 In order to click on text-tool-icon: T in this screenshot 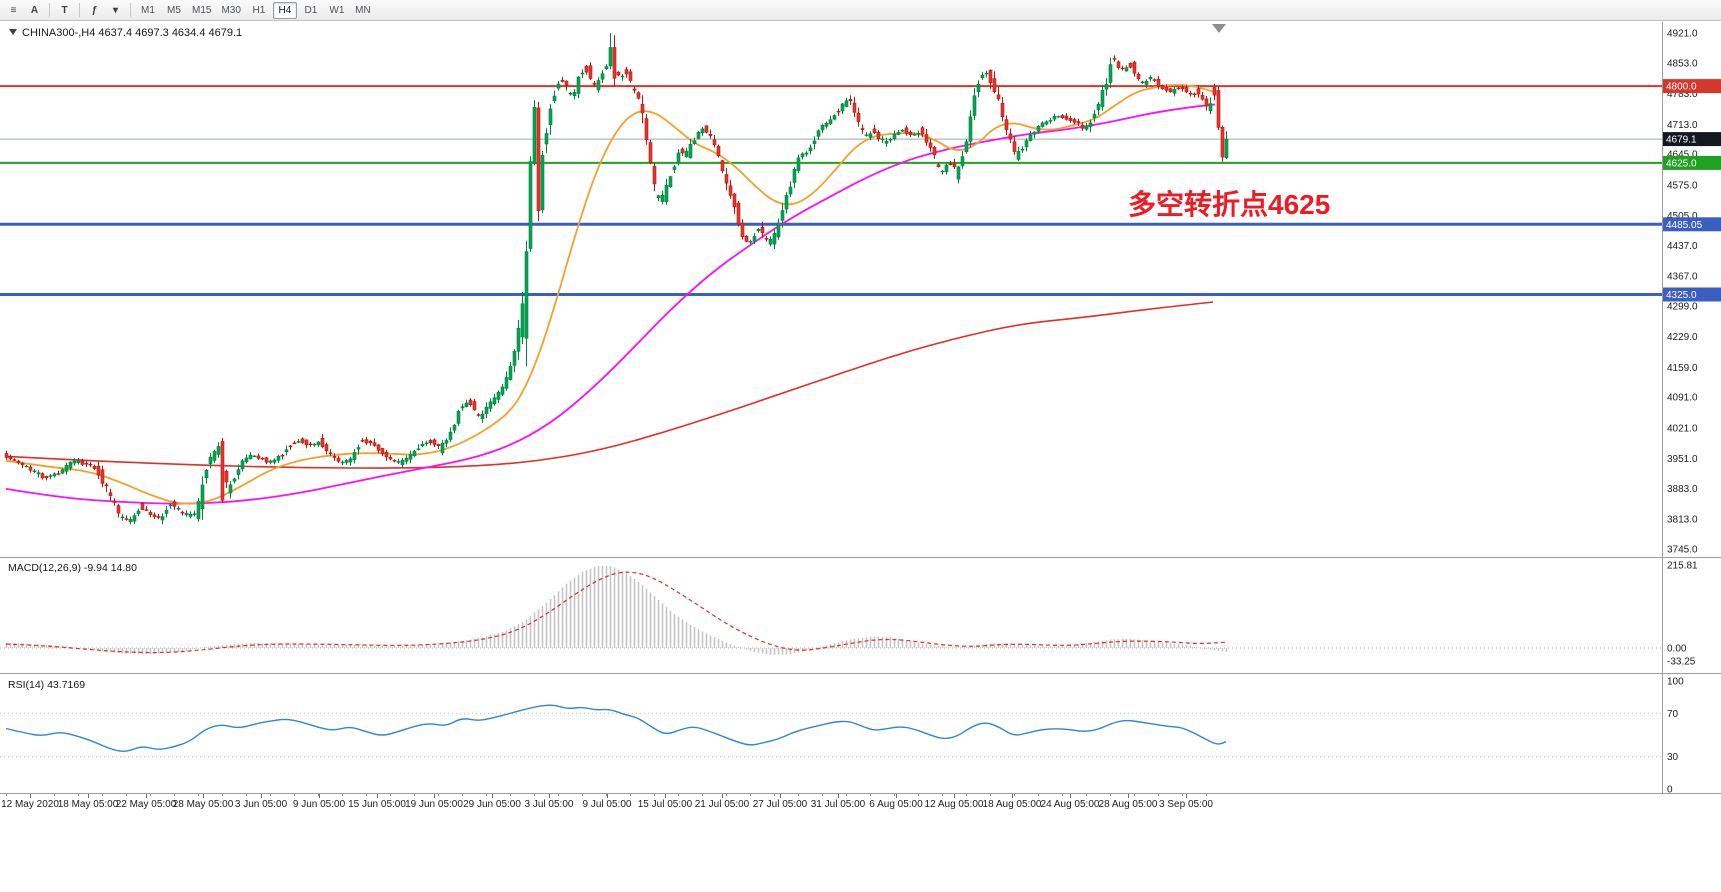, I will do `click(64, 10)`.